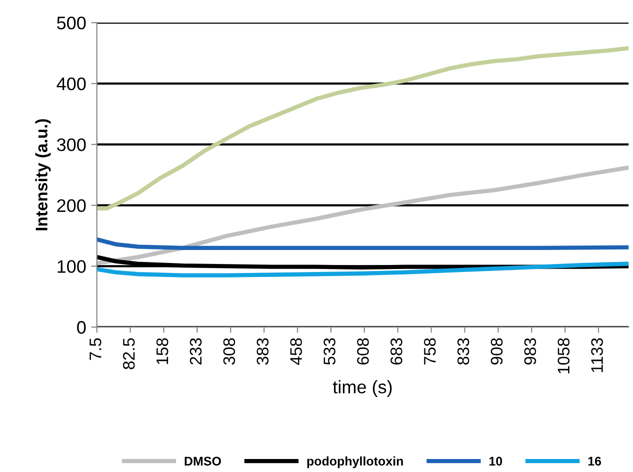 This screenshot has height=472, width=633. I want to click on y-tick-label: 500, so click(71, 23).